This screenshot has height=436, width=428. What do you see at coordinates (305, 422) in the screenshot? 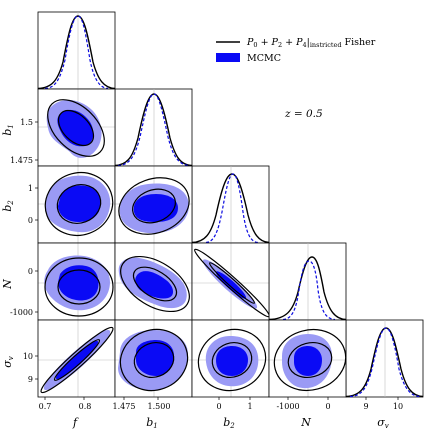
I see `x-label-N: N` at bounding box center [305, 422].